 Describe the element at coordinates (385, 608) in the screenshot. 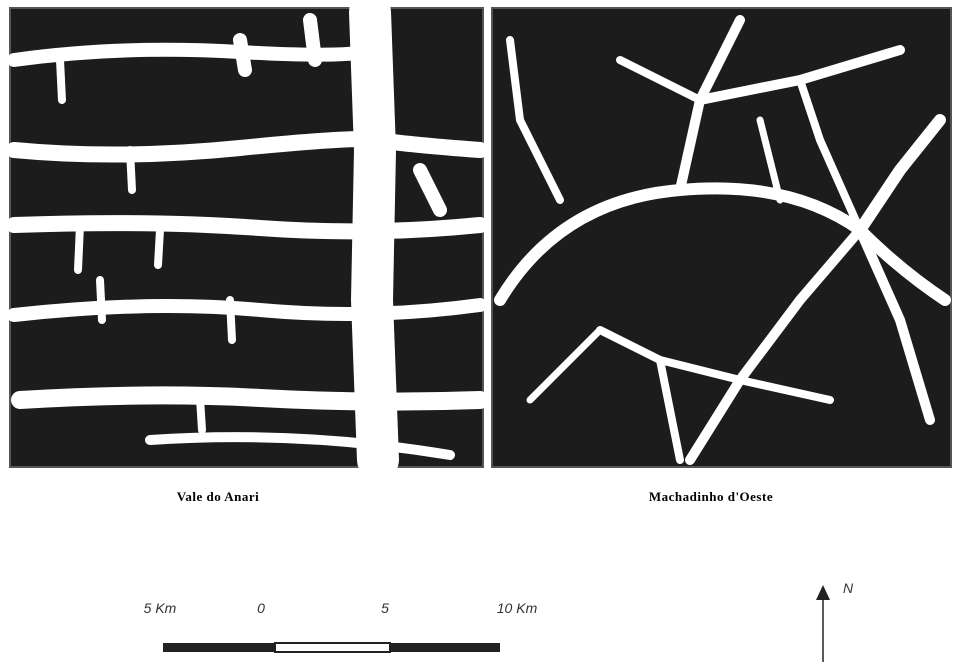

I see `scale-label: 5` at that location.